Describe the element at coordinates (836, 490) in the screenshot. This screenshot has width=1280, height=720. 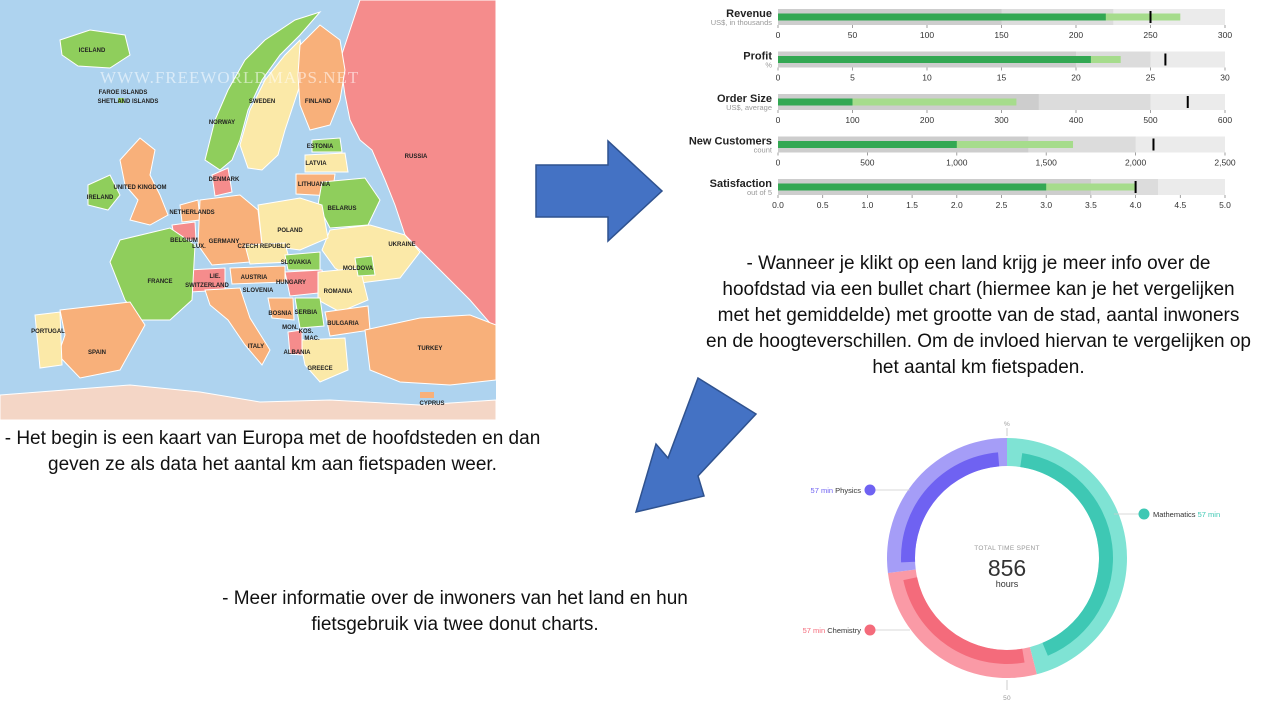
I see `donut-label-physics: 57 min Physics` at that location.